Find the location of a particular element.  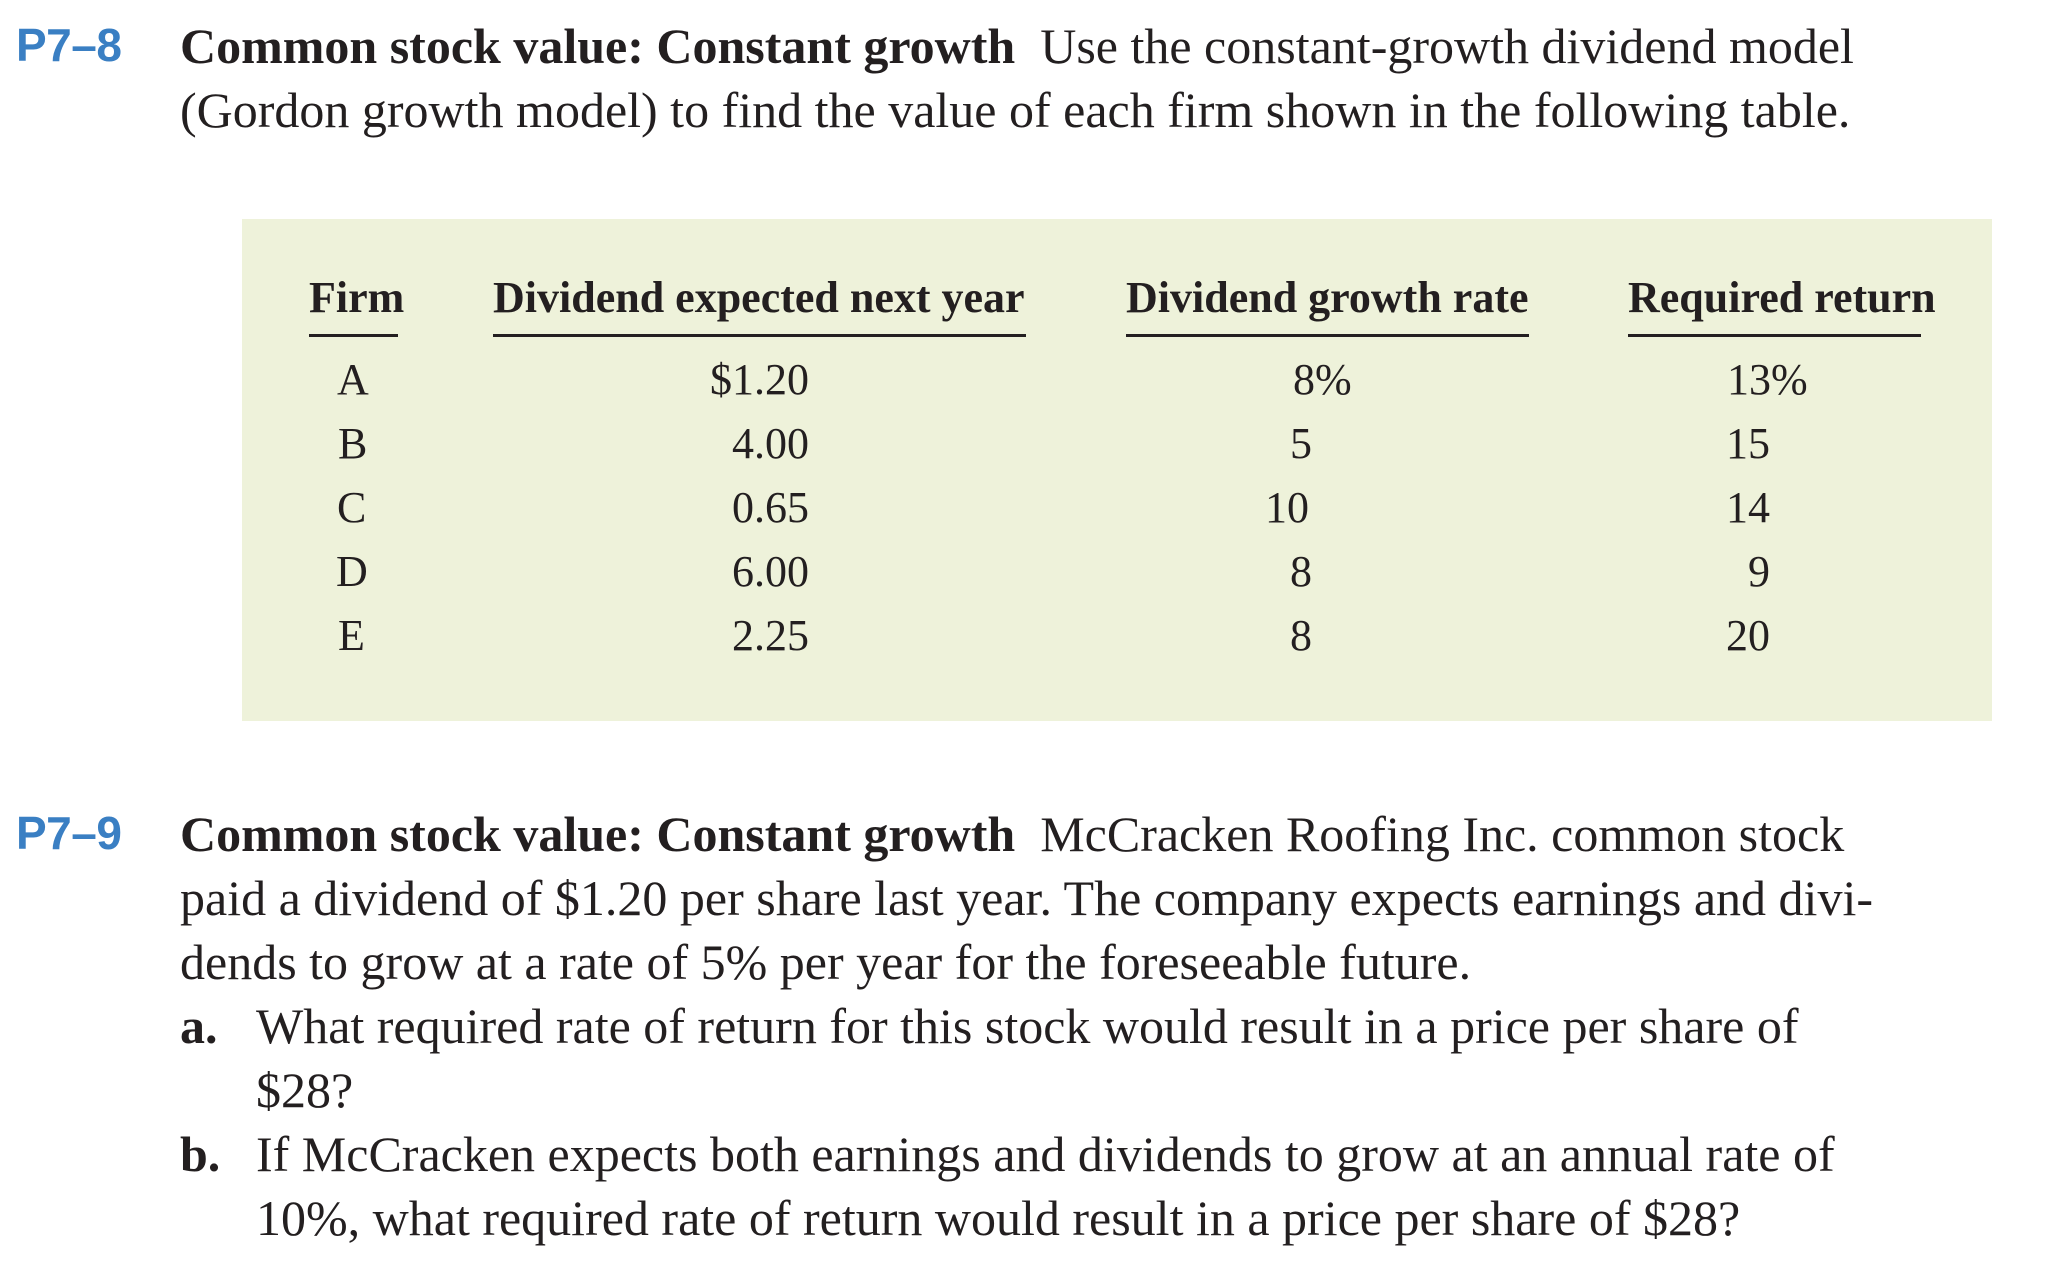

problem-text-line: Use the constant-growth dividend model is located at coordinates (1447, 46).